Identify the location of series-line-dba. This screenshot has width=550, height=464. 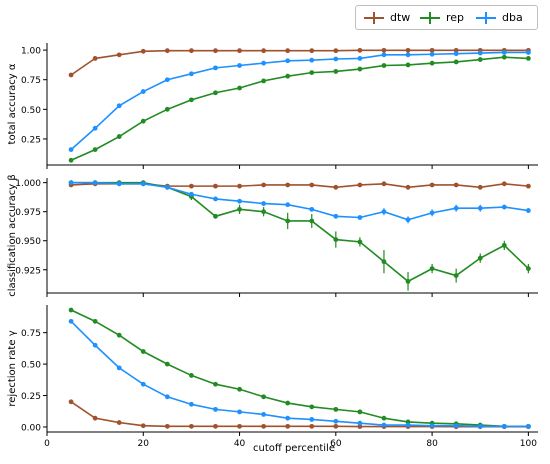
(300, 201).